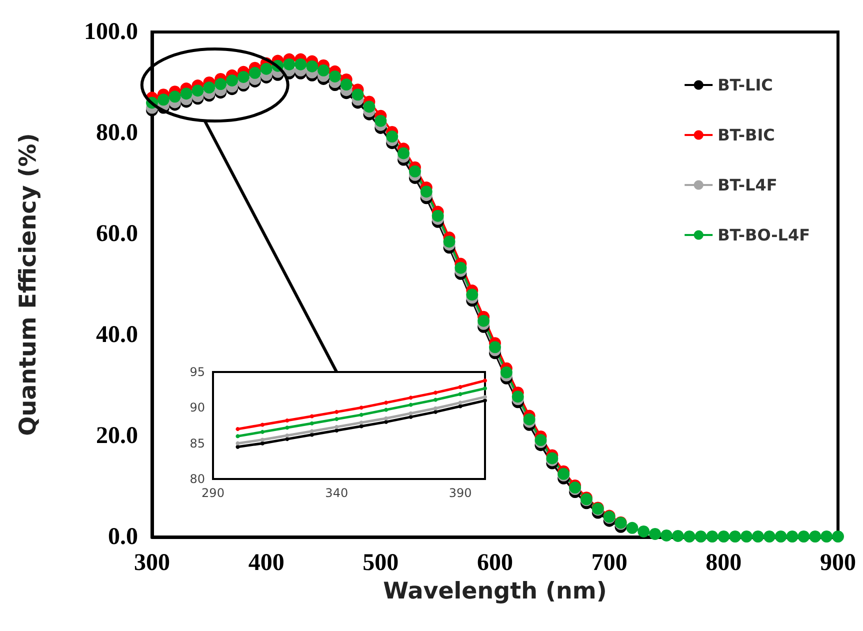 This screenshot has width=863, height=631. Describe the element at coordinates (336, 493) in the screenshot. I see `x-tick-label: 340` at that location.